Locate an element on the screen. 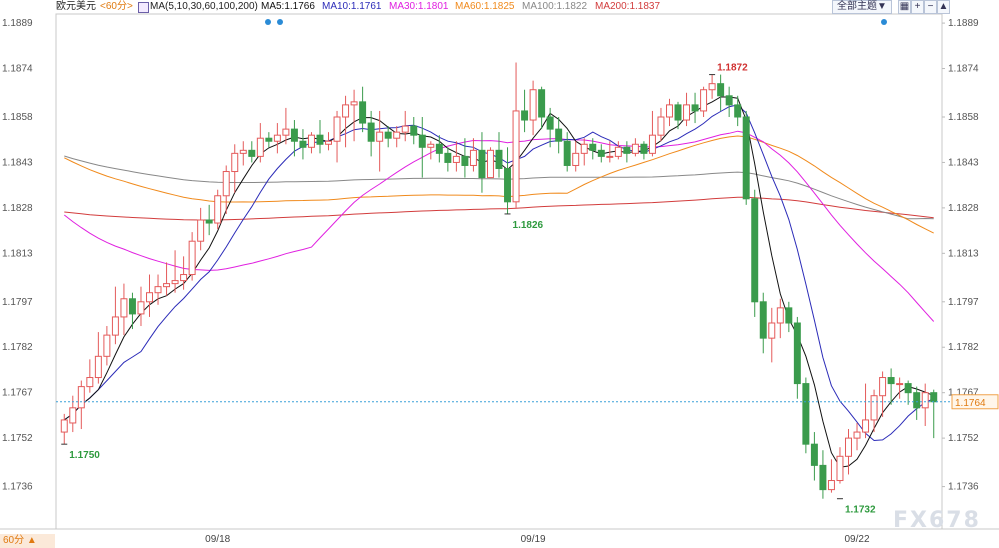  zoom-out-icon: − is located at coordinates (930, 7).